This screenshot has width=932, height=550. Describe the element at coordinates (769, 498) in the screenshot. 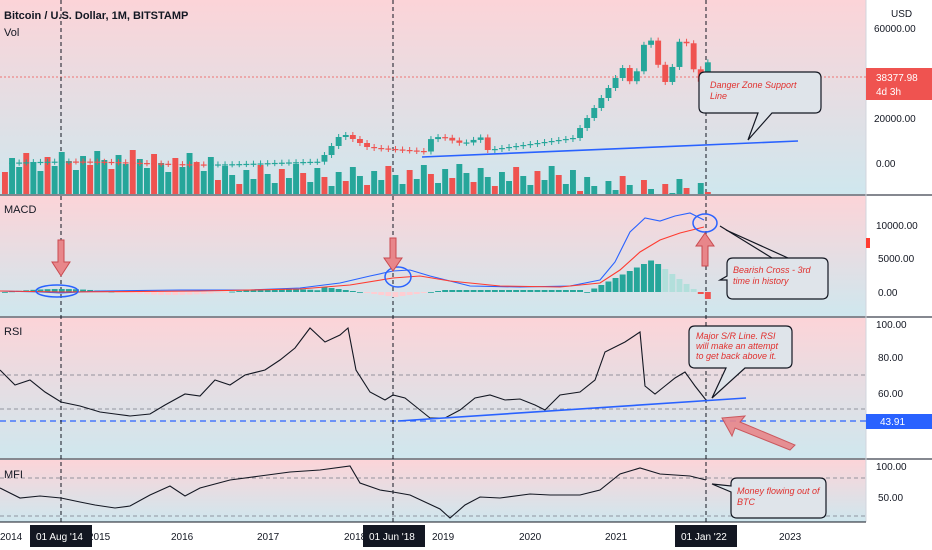

I see `callout-money-flow: Money flowing out of BTC` at that location.